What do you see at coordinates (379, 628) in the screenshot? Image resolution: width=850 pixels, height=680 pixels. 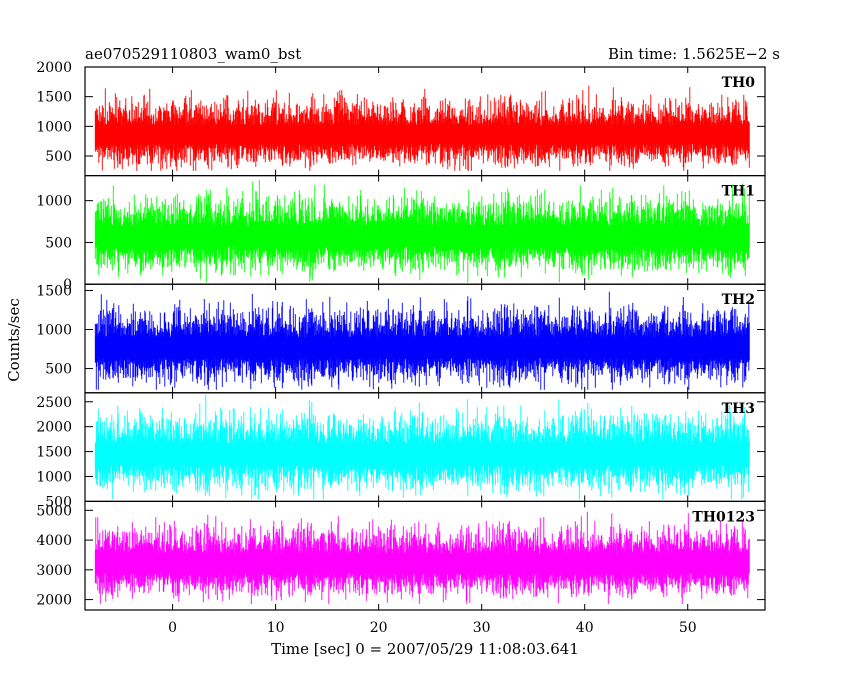 I see `x-tick-label: 20` at bounding box center [379, 628].